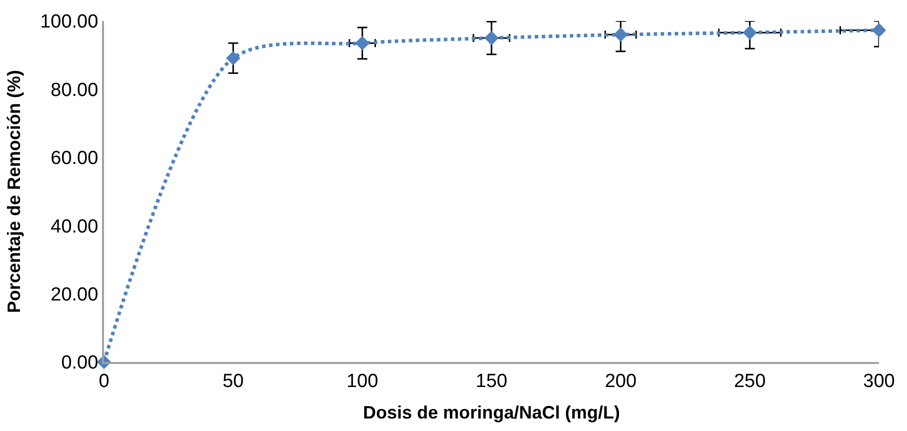 The width and height of the screenshot is (907, 431). I want to click on x-axis-title: Dosis de moringa/NaCl (mg/L), so click(491, 412).